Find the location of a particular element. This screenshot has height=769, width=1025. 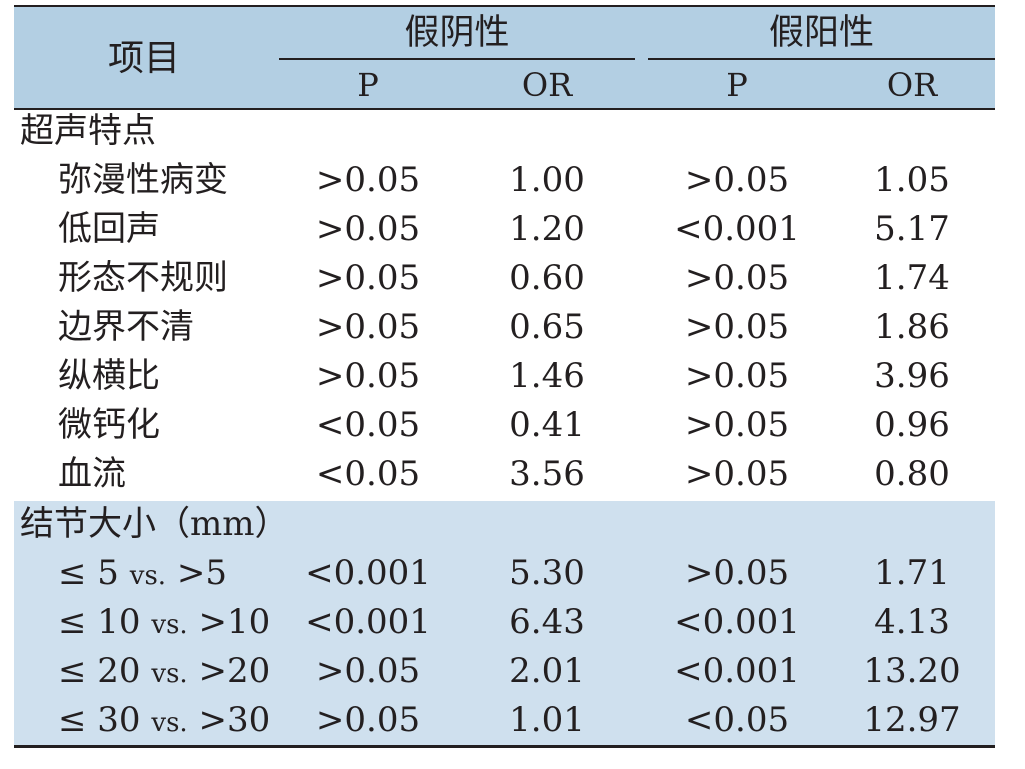

fp-p-value: <0.05 is located at coordinates (737, 720).